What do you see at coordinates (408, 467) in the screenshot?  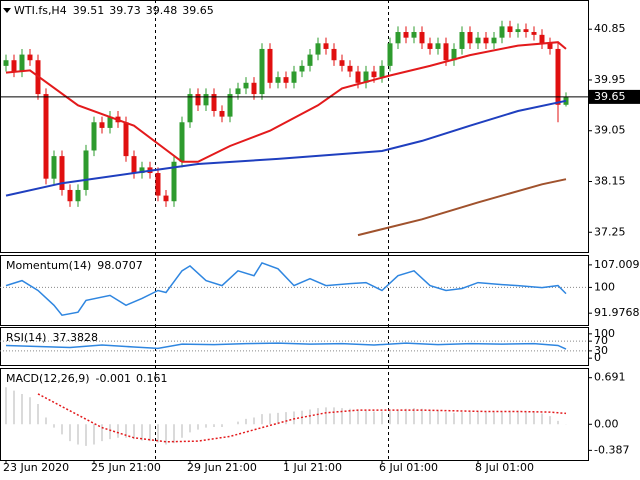 I see `x-tick-label: 6 Jul 01:00` at bounding box center [408, 467].